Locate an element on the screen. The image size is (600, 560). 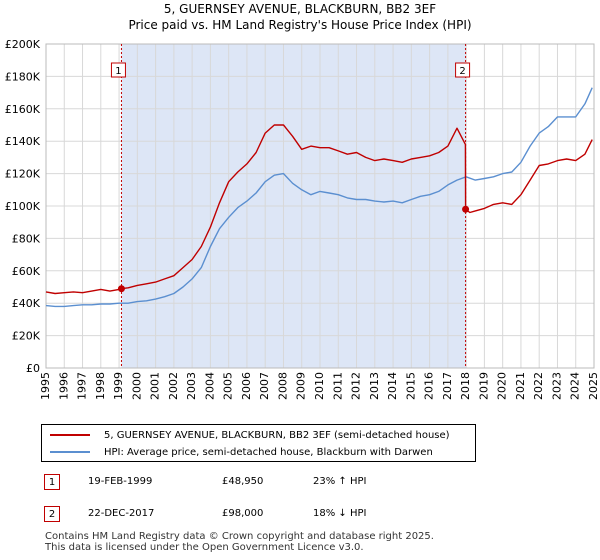
x-tick-label: 1996 is located at coordinates (63, 386).